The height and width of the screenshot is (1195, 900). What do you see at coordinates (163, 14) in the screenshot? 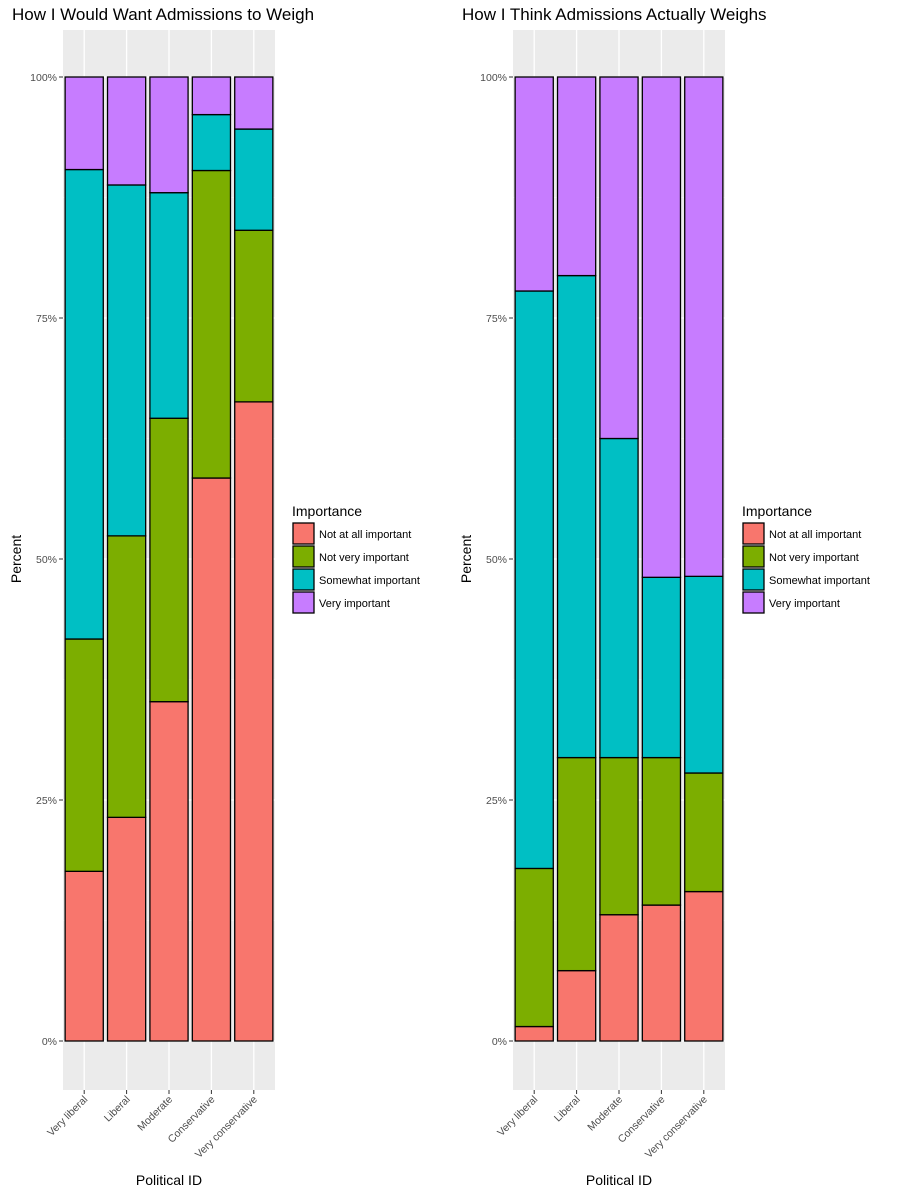
I see `chart-title: How I Would Want Admissions to Weigh` at bounding box center [163, 14].